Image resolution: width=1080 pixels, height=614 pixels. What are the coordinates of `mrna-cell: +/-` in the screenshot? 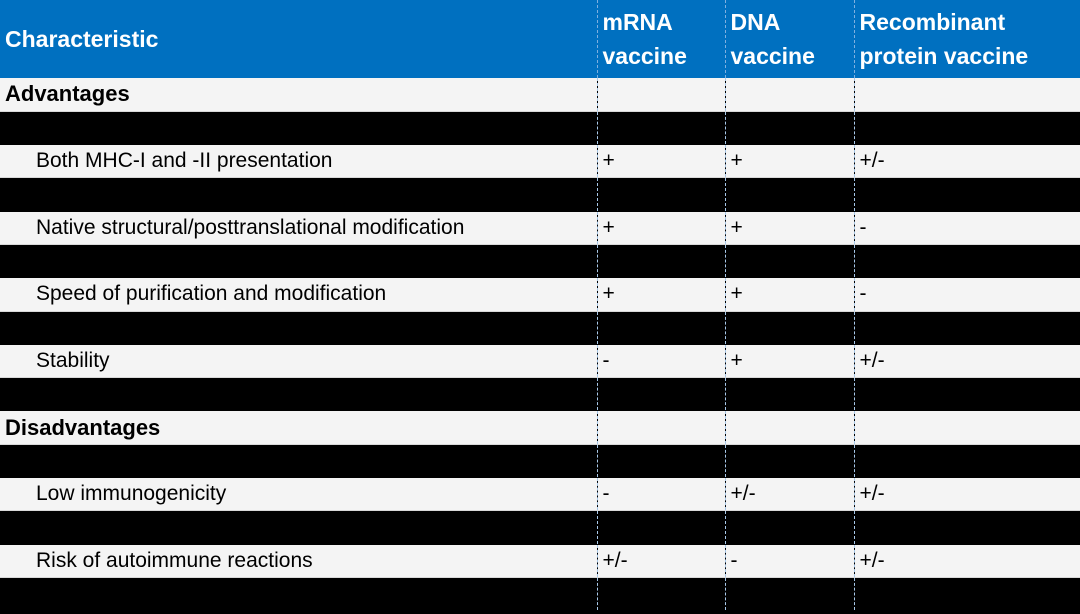 It's located at (661, 561).